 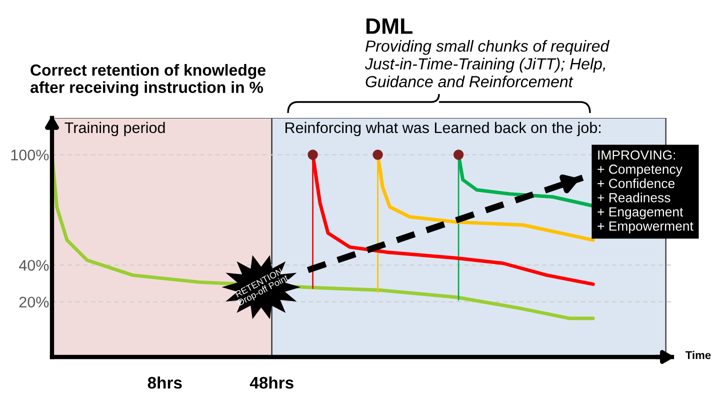 What do you see at coordinates (272, 382) in the screenshot?
I see `x-tick-label: 48hrs` at bounding box center [272, 382].